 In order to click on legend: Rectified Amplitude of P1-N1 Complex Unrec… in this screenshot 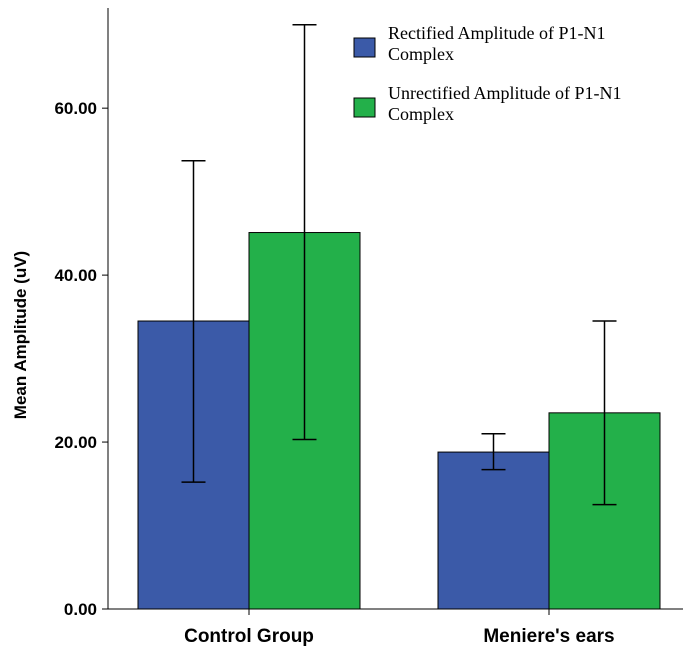, I will do `click(487, 73)`.